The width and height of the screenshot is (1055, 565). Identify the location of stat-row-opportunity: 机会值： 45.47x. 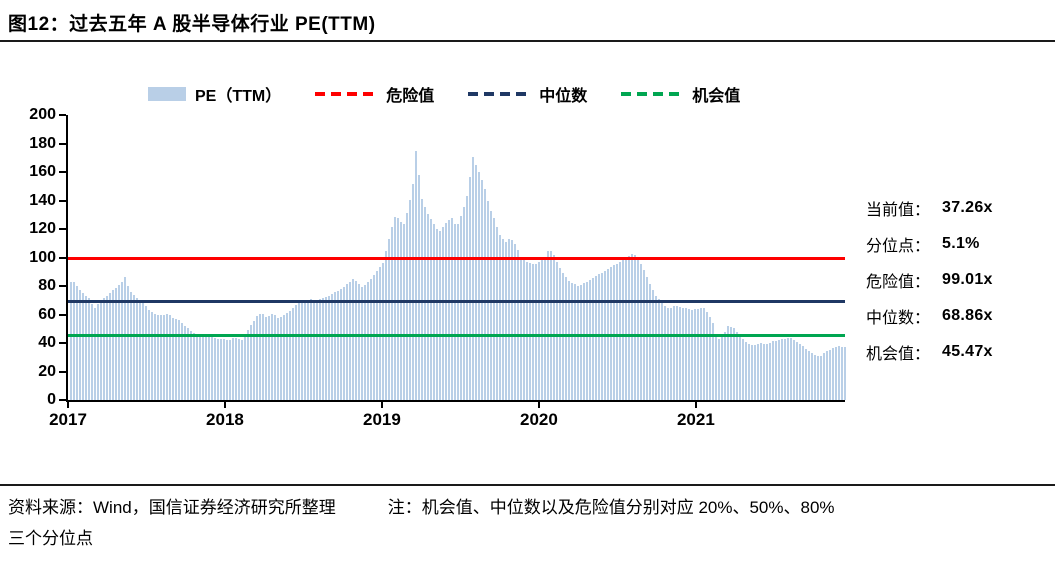
(929, 352).